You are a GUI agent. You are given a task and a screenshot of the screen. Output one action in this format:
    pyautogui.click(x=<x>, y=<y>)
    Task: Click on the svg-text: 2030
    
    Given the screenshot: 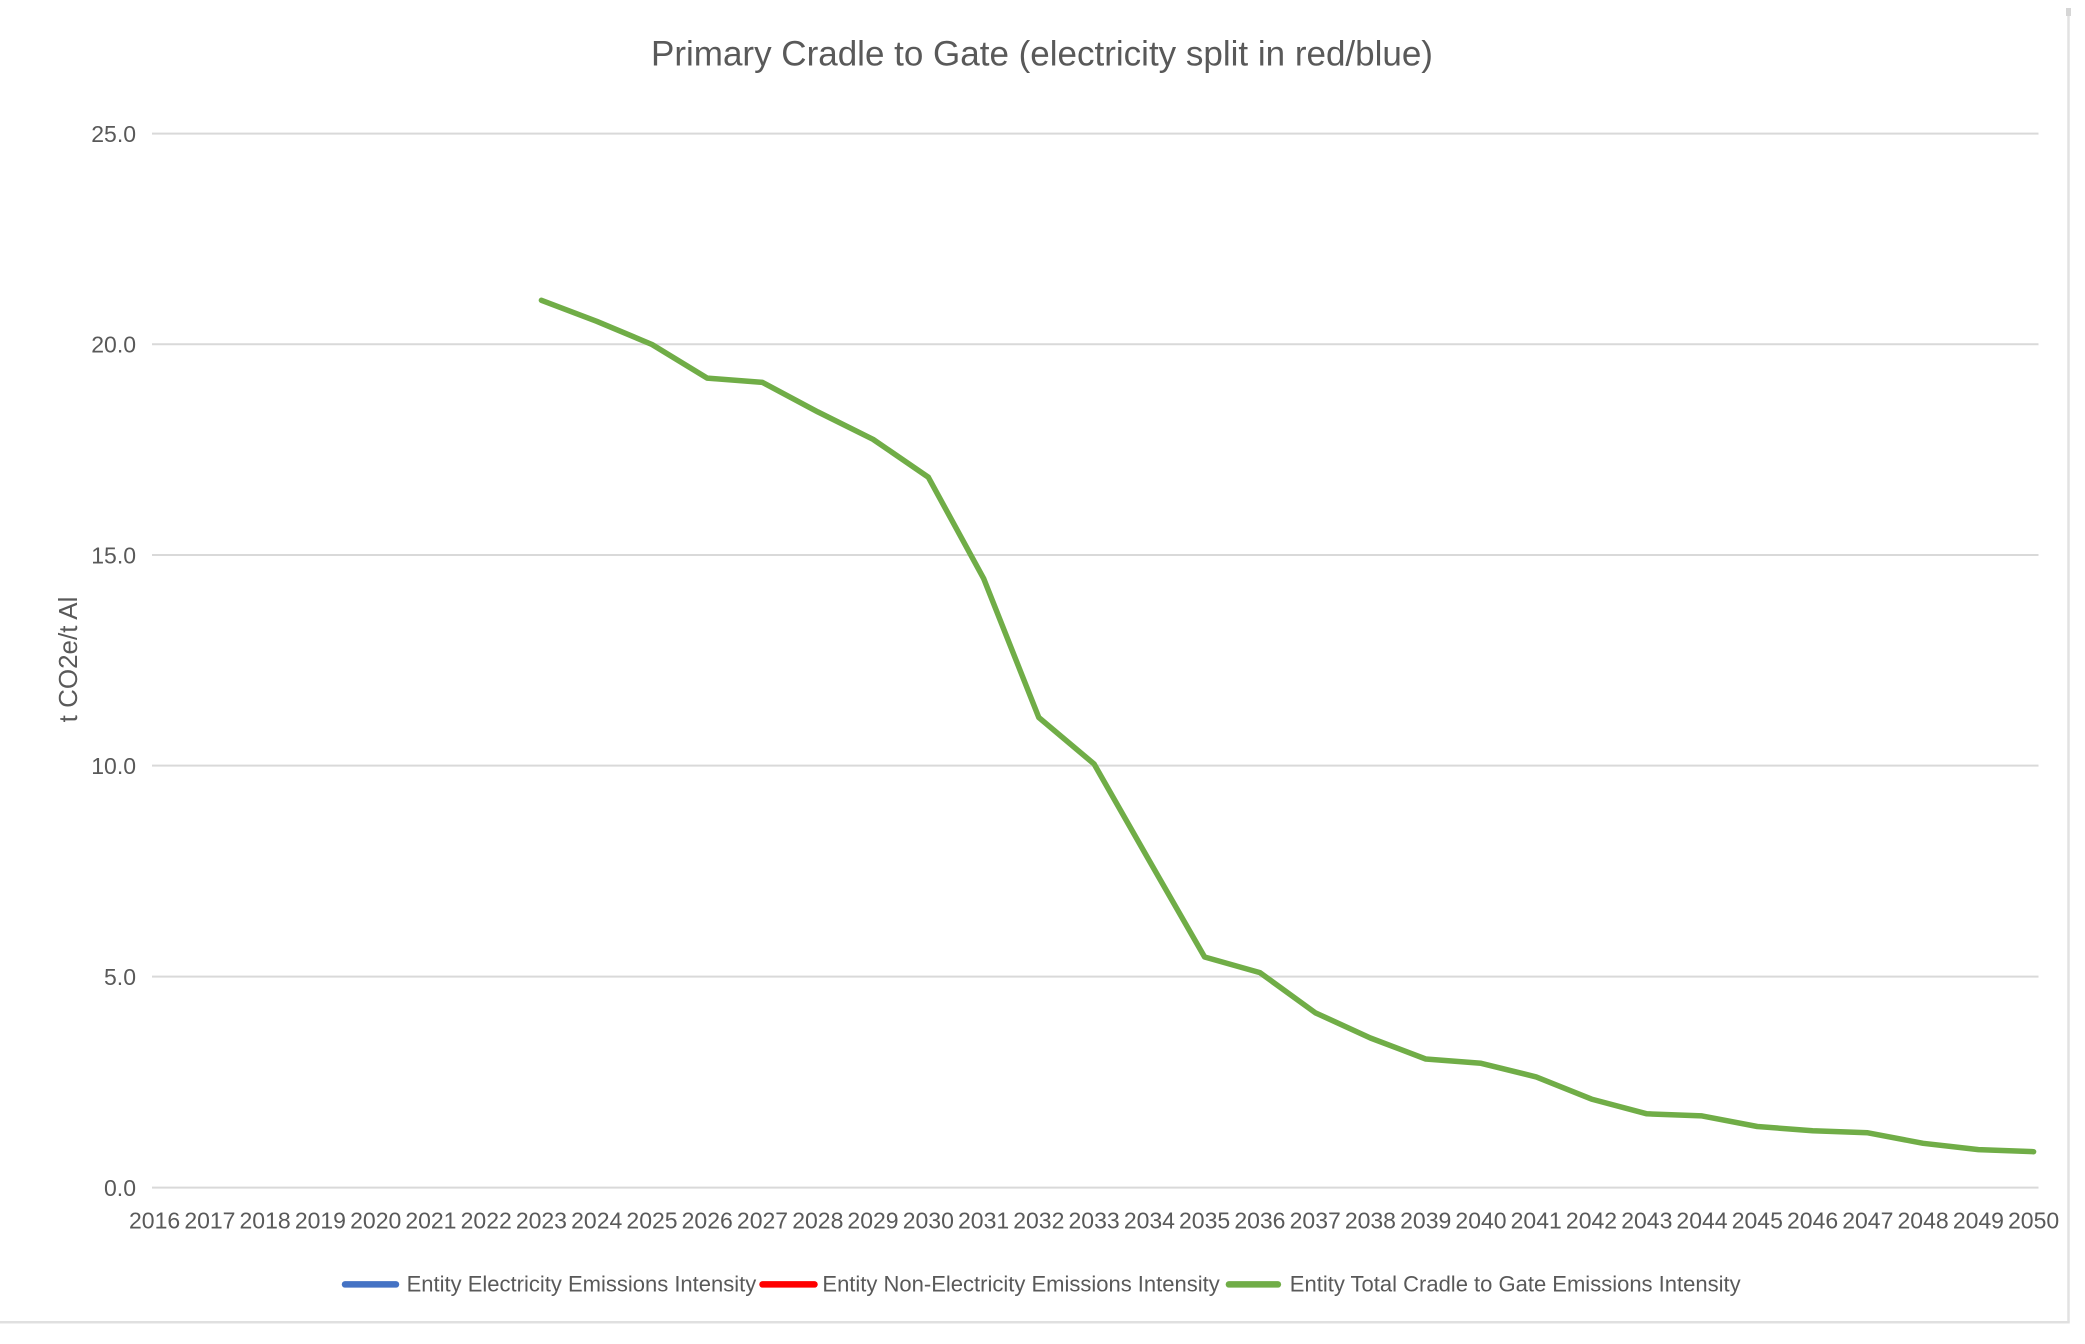 What is the action you would take?
    pyautogui.click(x=928, y=1221)
    